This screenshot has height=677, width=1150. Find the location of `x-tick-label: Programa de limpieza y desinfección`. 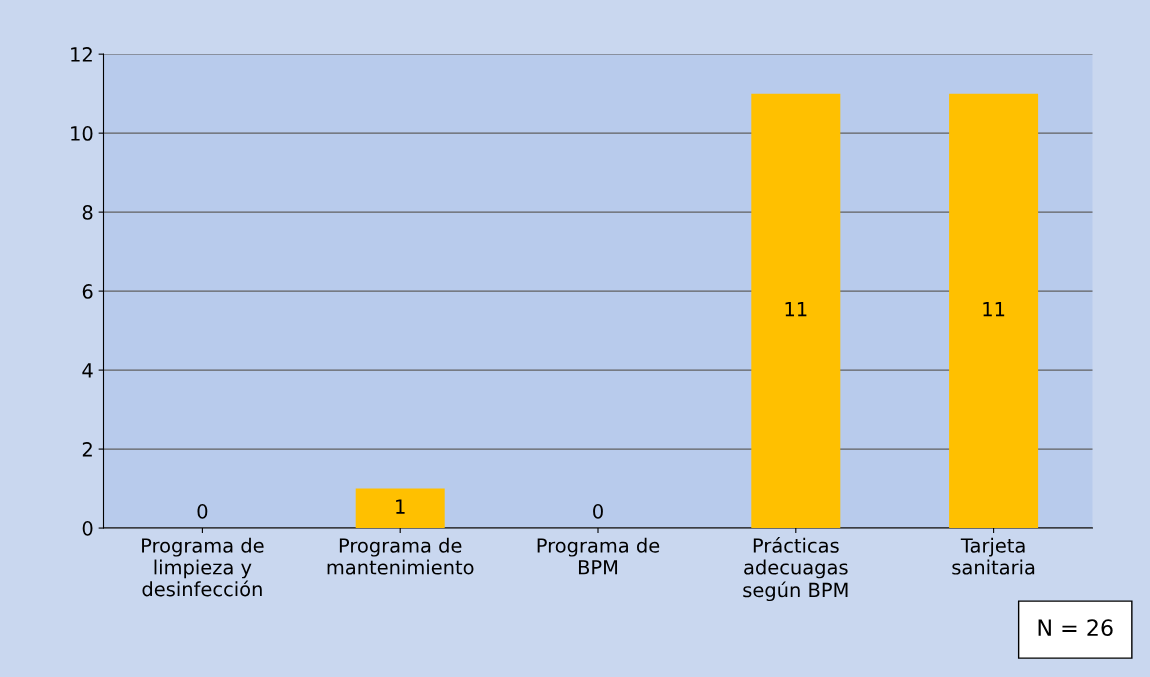

x-tick-label: Programa de limpieza y desinfección is located at coordinates (203, 567).